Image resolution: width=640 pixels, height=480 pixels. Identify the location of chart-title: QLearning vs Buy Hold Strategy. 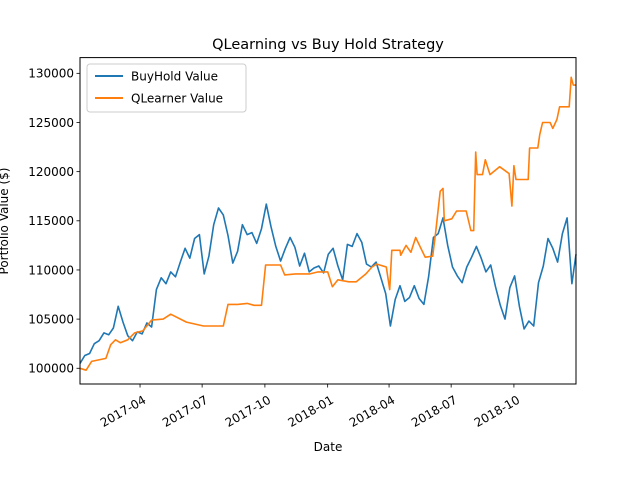
(328, 45).